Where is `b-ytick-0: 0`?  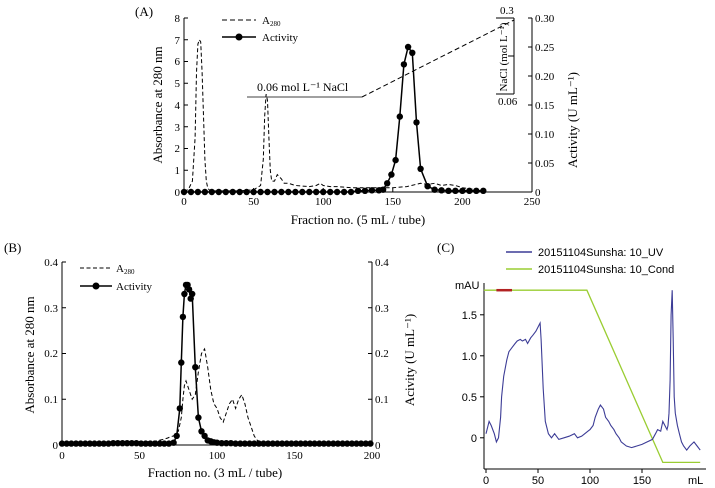 b-ytick-0: 0 is located at coordinates (56, 446).